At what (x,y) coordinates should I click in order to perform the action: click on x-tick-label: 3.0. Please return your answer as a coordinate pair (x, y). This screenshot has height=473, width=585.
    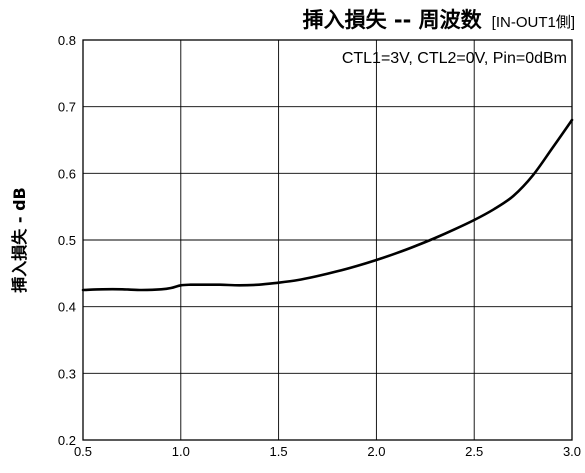
    Looking at the image, I should click on (572, 451).